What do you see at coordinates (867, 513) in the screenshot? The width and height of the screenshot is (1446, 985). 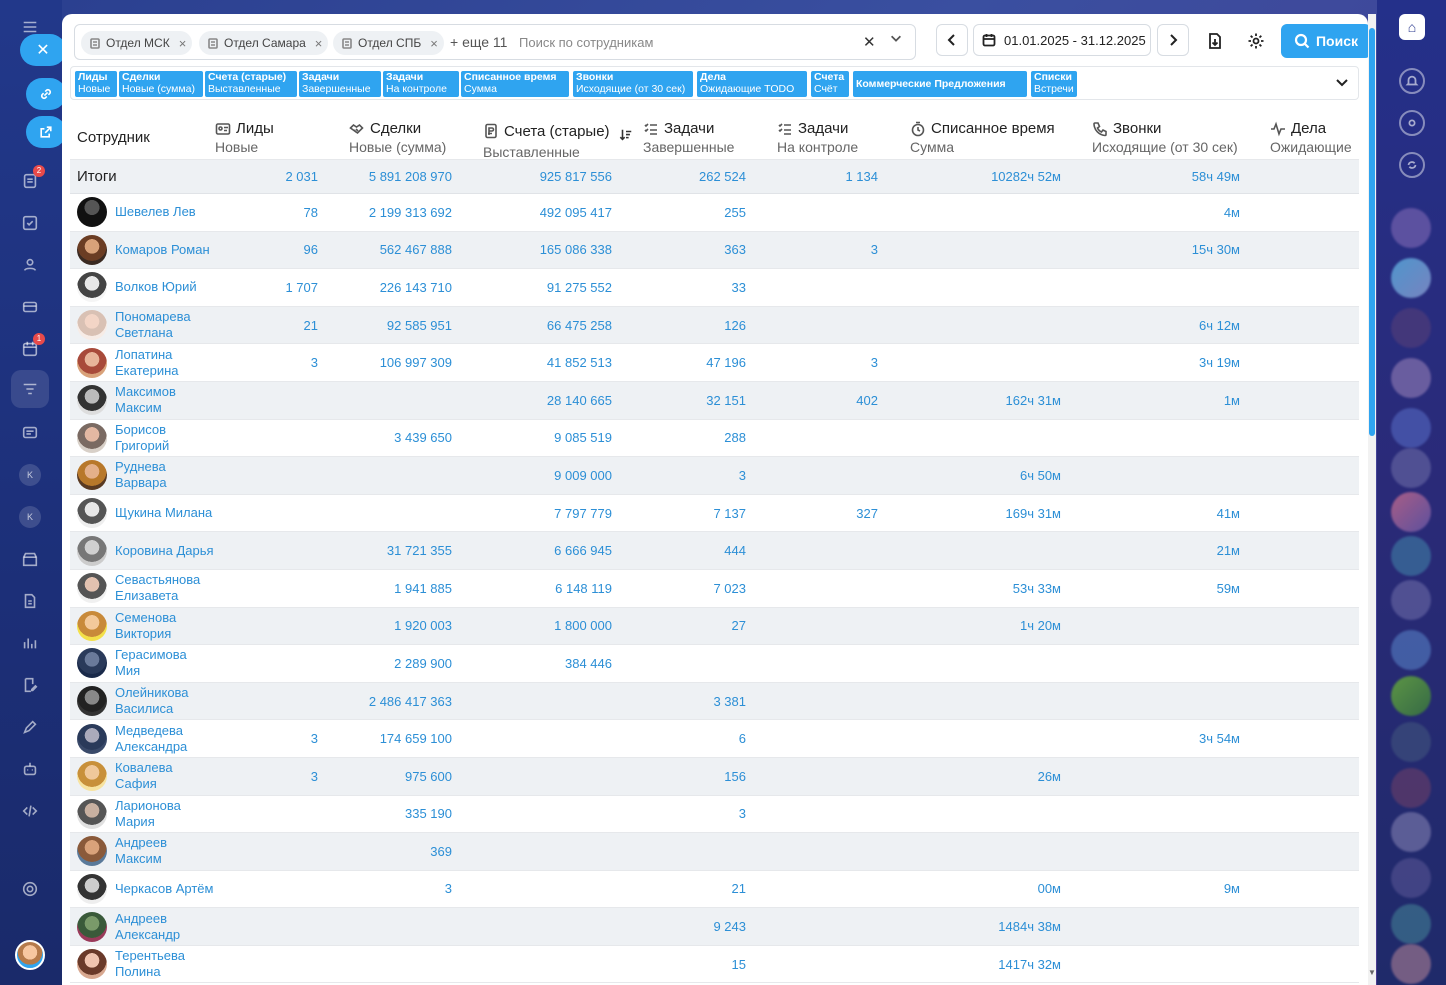 I see `table-cell: 327` at bounding box center [867, 513].